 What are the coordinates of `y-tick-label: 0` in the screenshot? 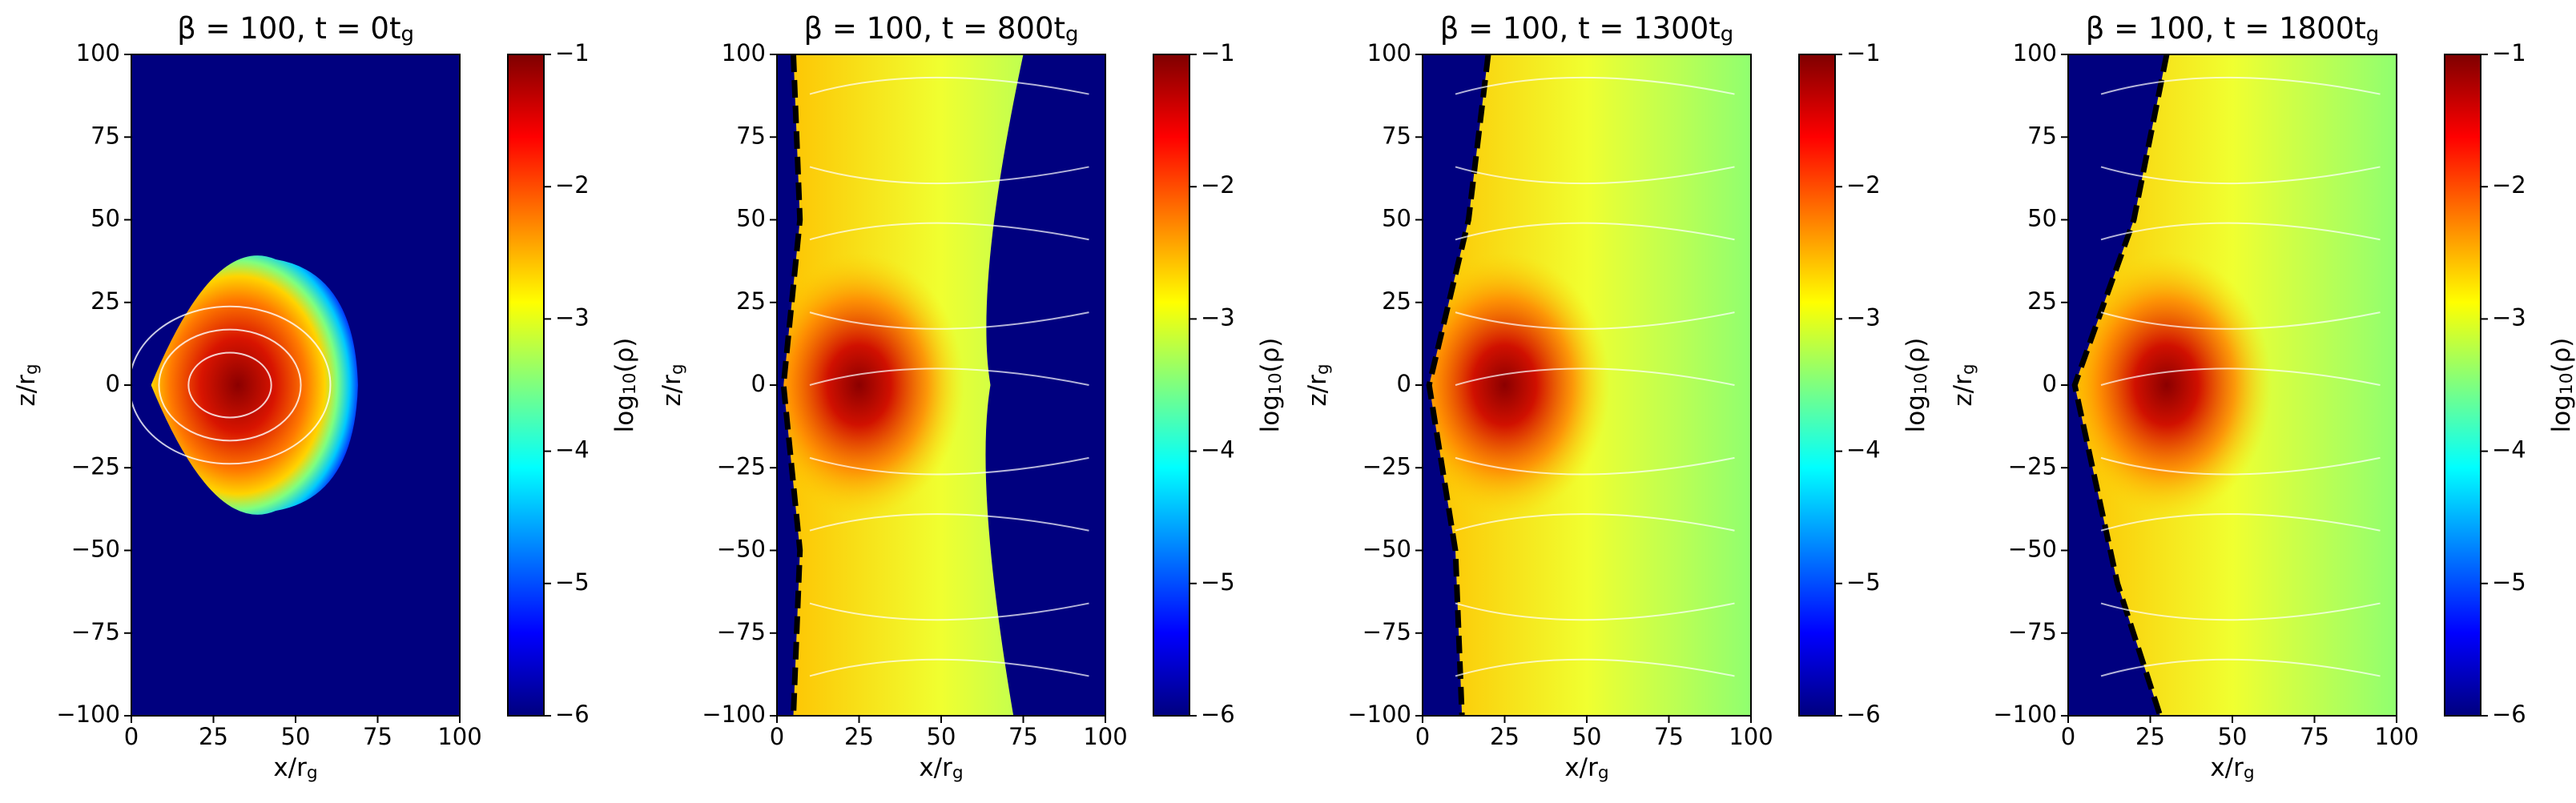 It's located at (758, 383).